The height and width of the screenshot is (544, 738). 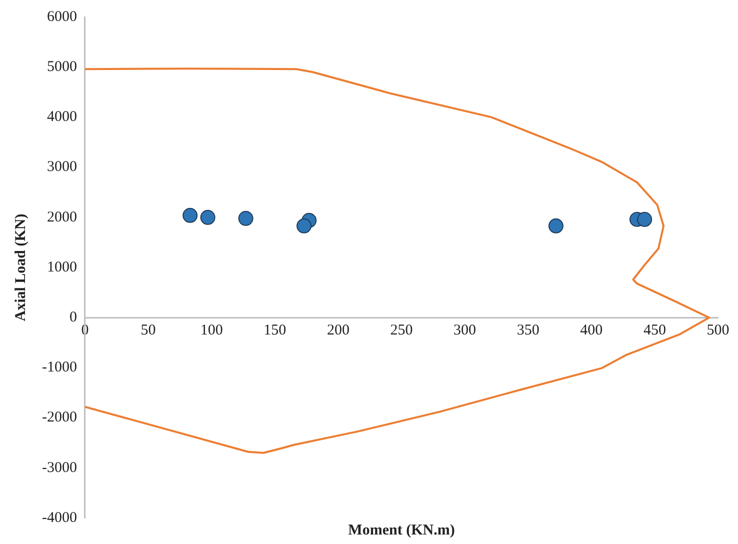 What do you see at coordinates (61, 67) in the screenshot?
I see `y-tick-label: 5000` at bounding box center [61, 67].